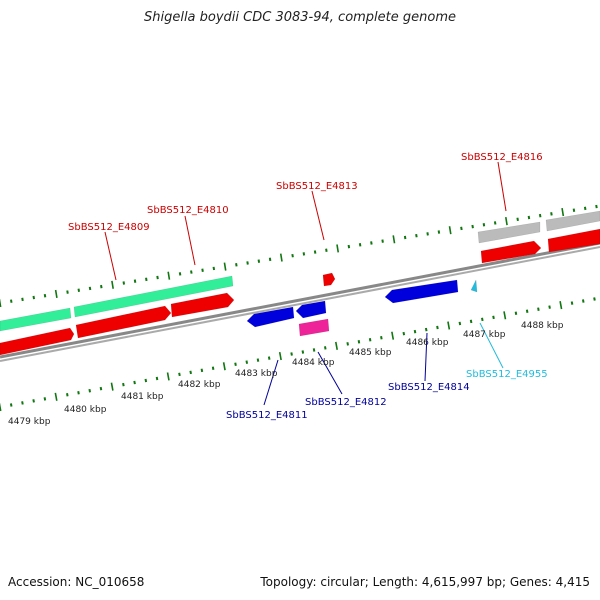 This screenshot has height=600, width=600. I want to click on gene-label: SbBS512_E4813, so click(317, 186).